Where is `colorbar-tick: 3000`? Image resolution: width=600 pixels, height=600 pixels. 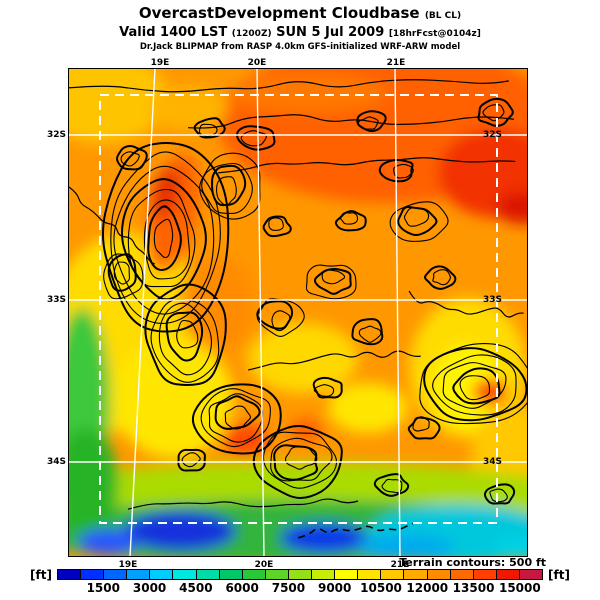
colorbar-tick: 3000 is located at coordinates (149, 588).